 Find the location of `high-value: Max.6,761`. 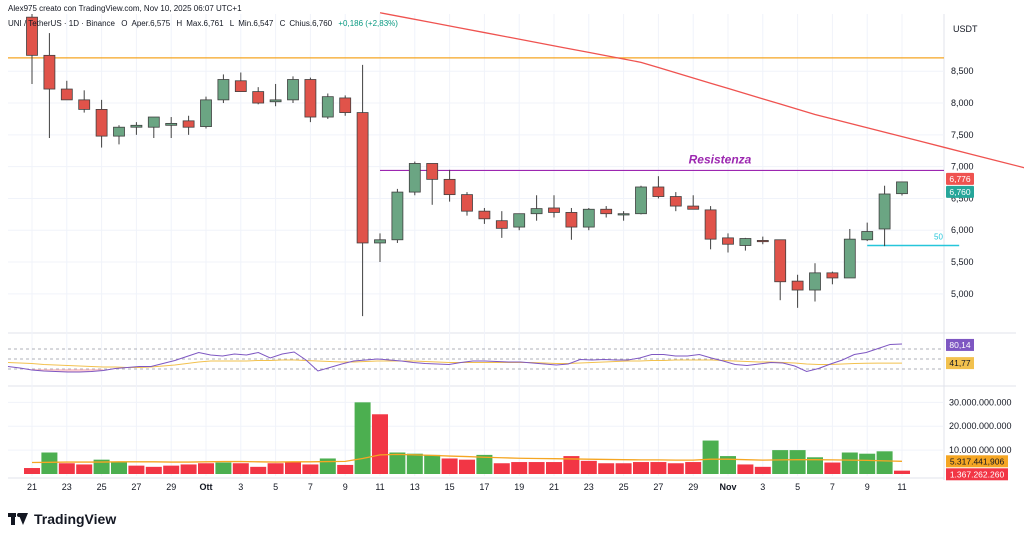

high-value: Max.6,761 is located at coordinates (205, 23).